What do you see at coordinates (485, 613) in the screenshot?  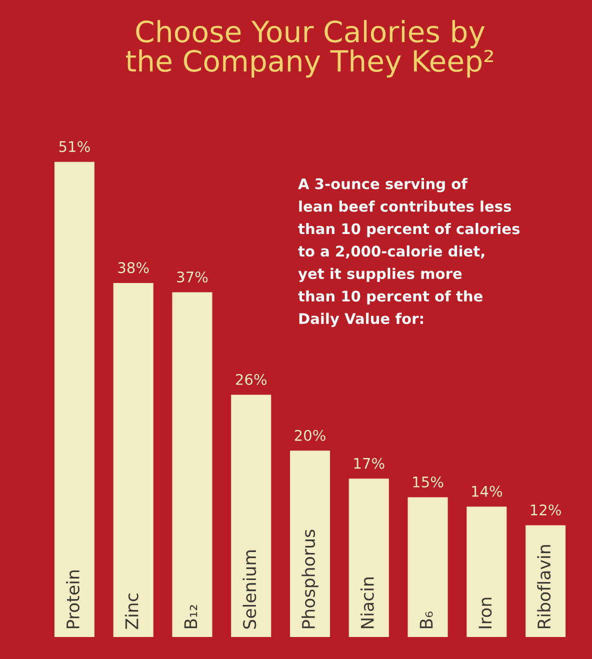 I see `x-tick-label: Iron` at bounding box center [485, 613].